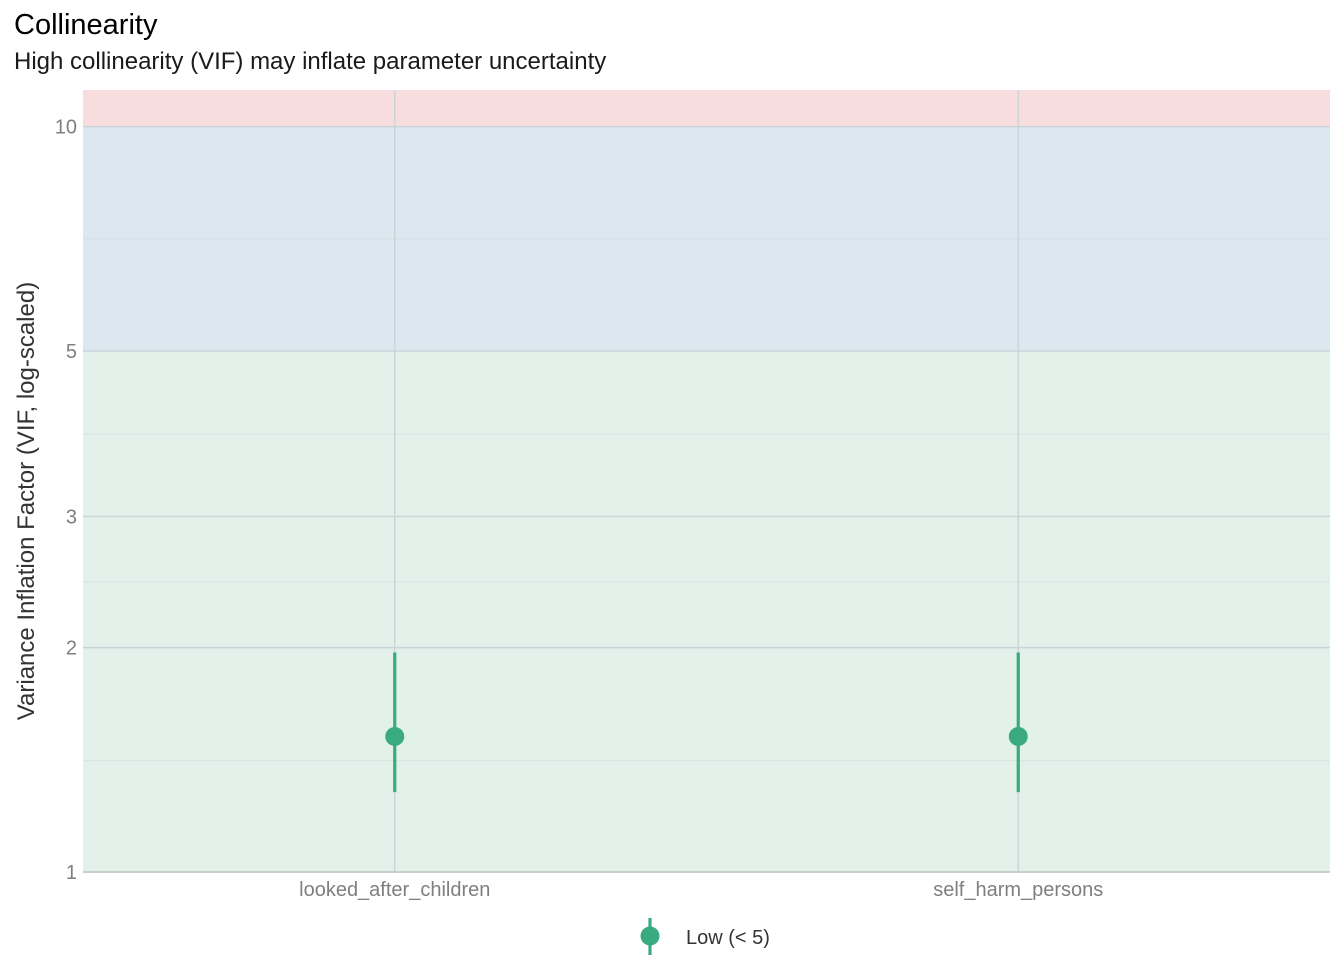 Image resolution: width=1344 pixels, height=960 pixels. Describe the element at coordinates (650, 936) in the screenshot. I see `legend-key-dot` at that location.